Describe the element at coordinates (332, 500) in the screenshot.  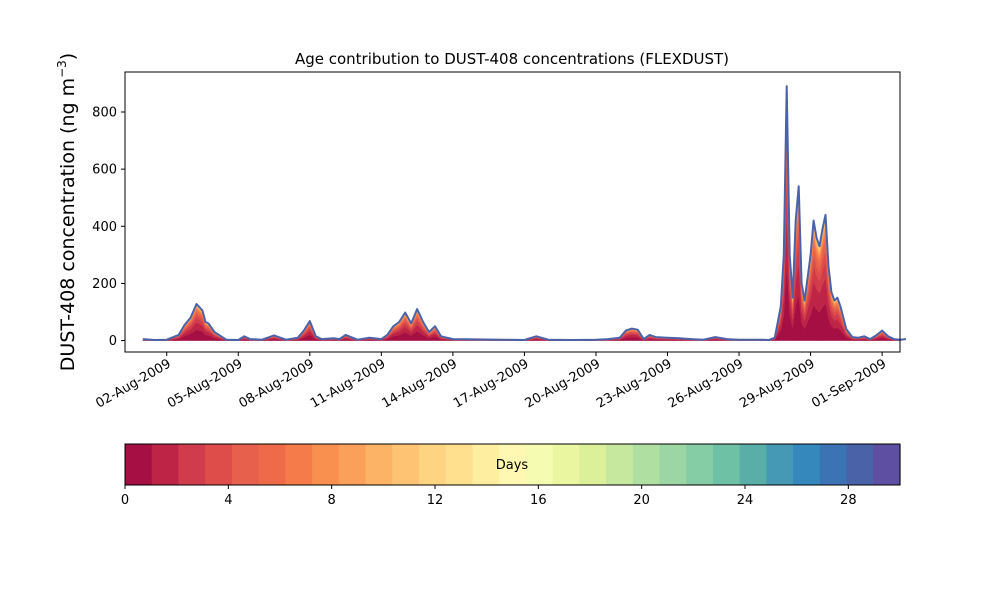
I see `colorbar-tick-label: 8` at that location.